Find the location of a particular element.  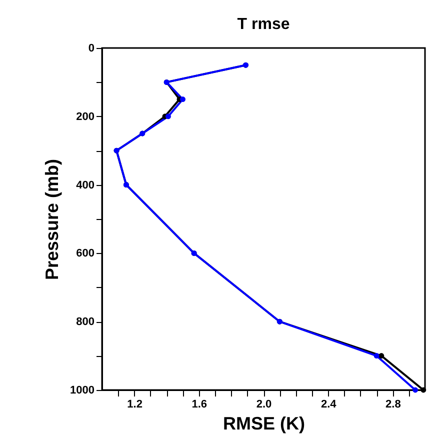

x-tick-label: 2.4 is located at coordinates (329, 404).